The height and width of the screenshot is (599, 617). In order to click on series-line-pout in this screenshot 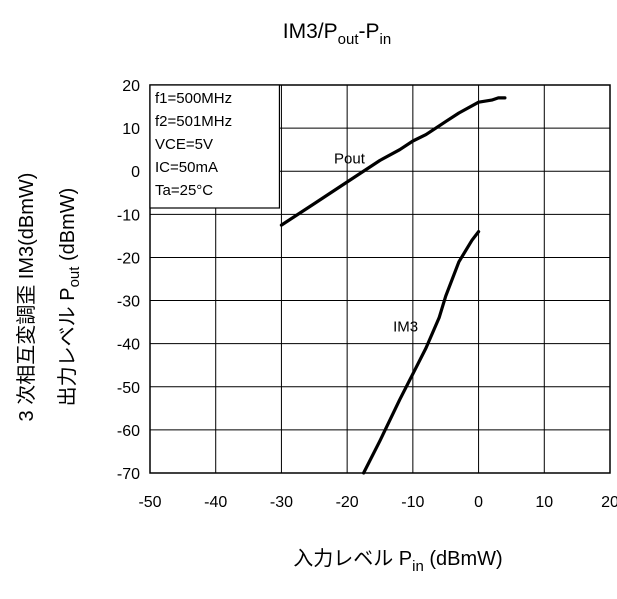, I will do `click(393, 161)`.